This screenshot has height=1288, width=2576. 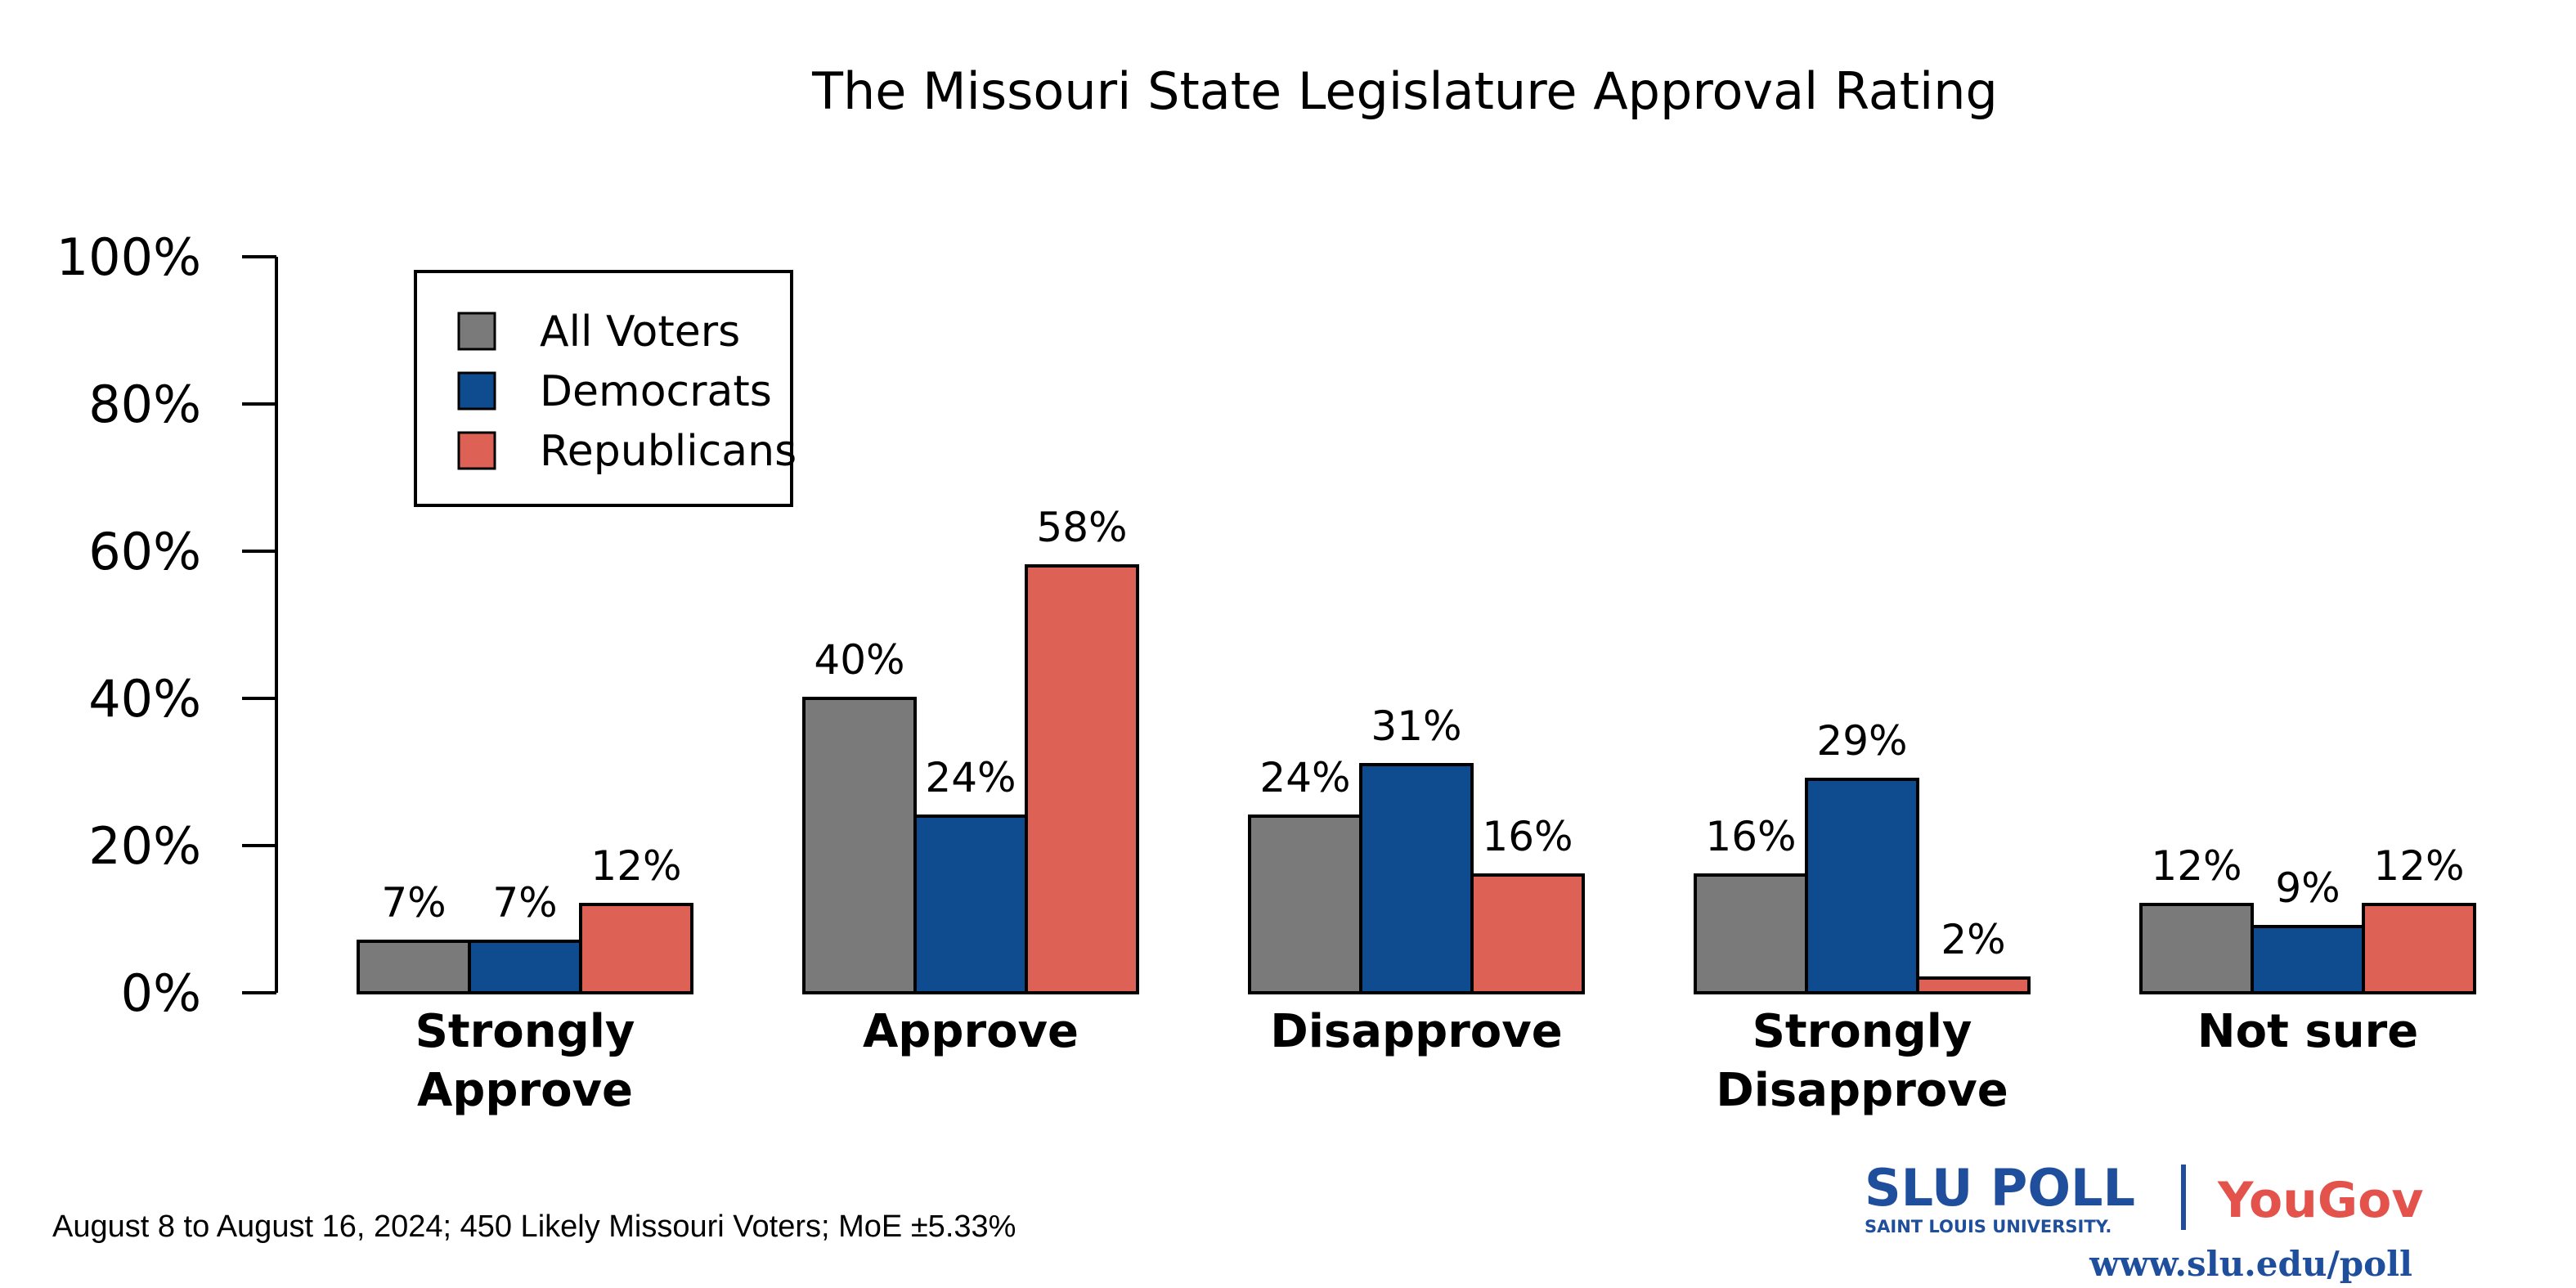 What do you see at coordinates (144, 699) in the screenshot?
I see `y-tick-label: 40%` at bounding box center [144, 699].